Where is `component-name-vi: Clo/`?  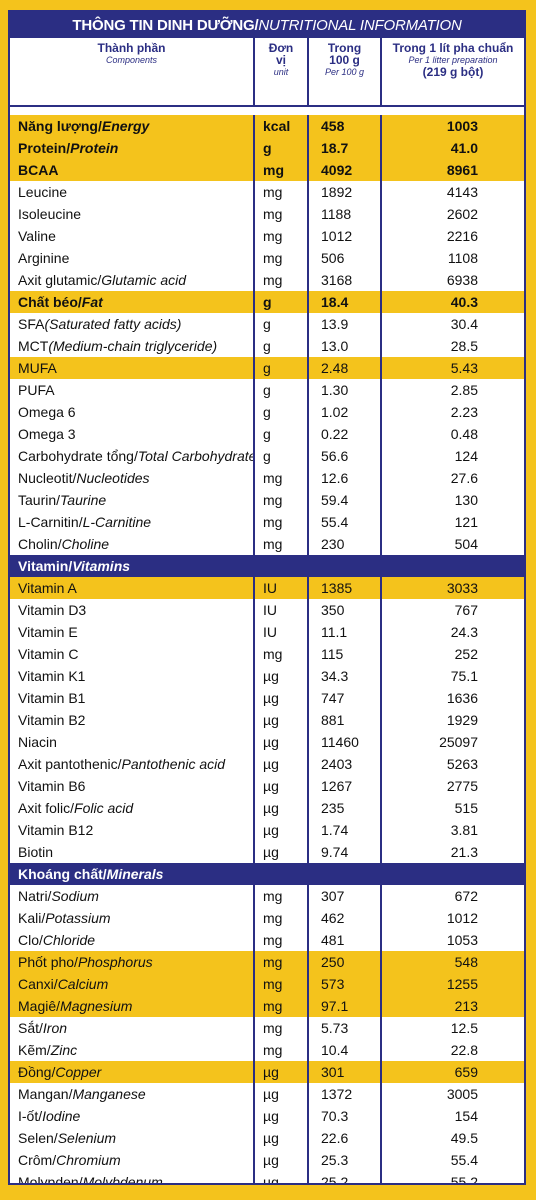 component-name-vi: Clo/ is located at coordinates (30, 940).